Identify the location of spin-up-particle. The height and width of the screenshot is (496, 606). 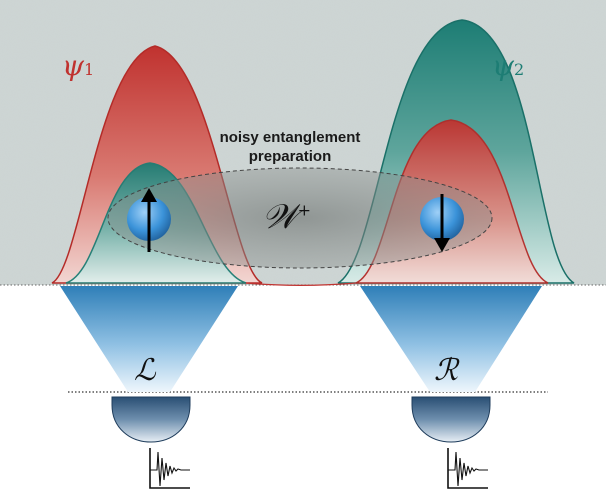
(149, 220).